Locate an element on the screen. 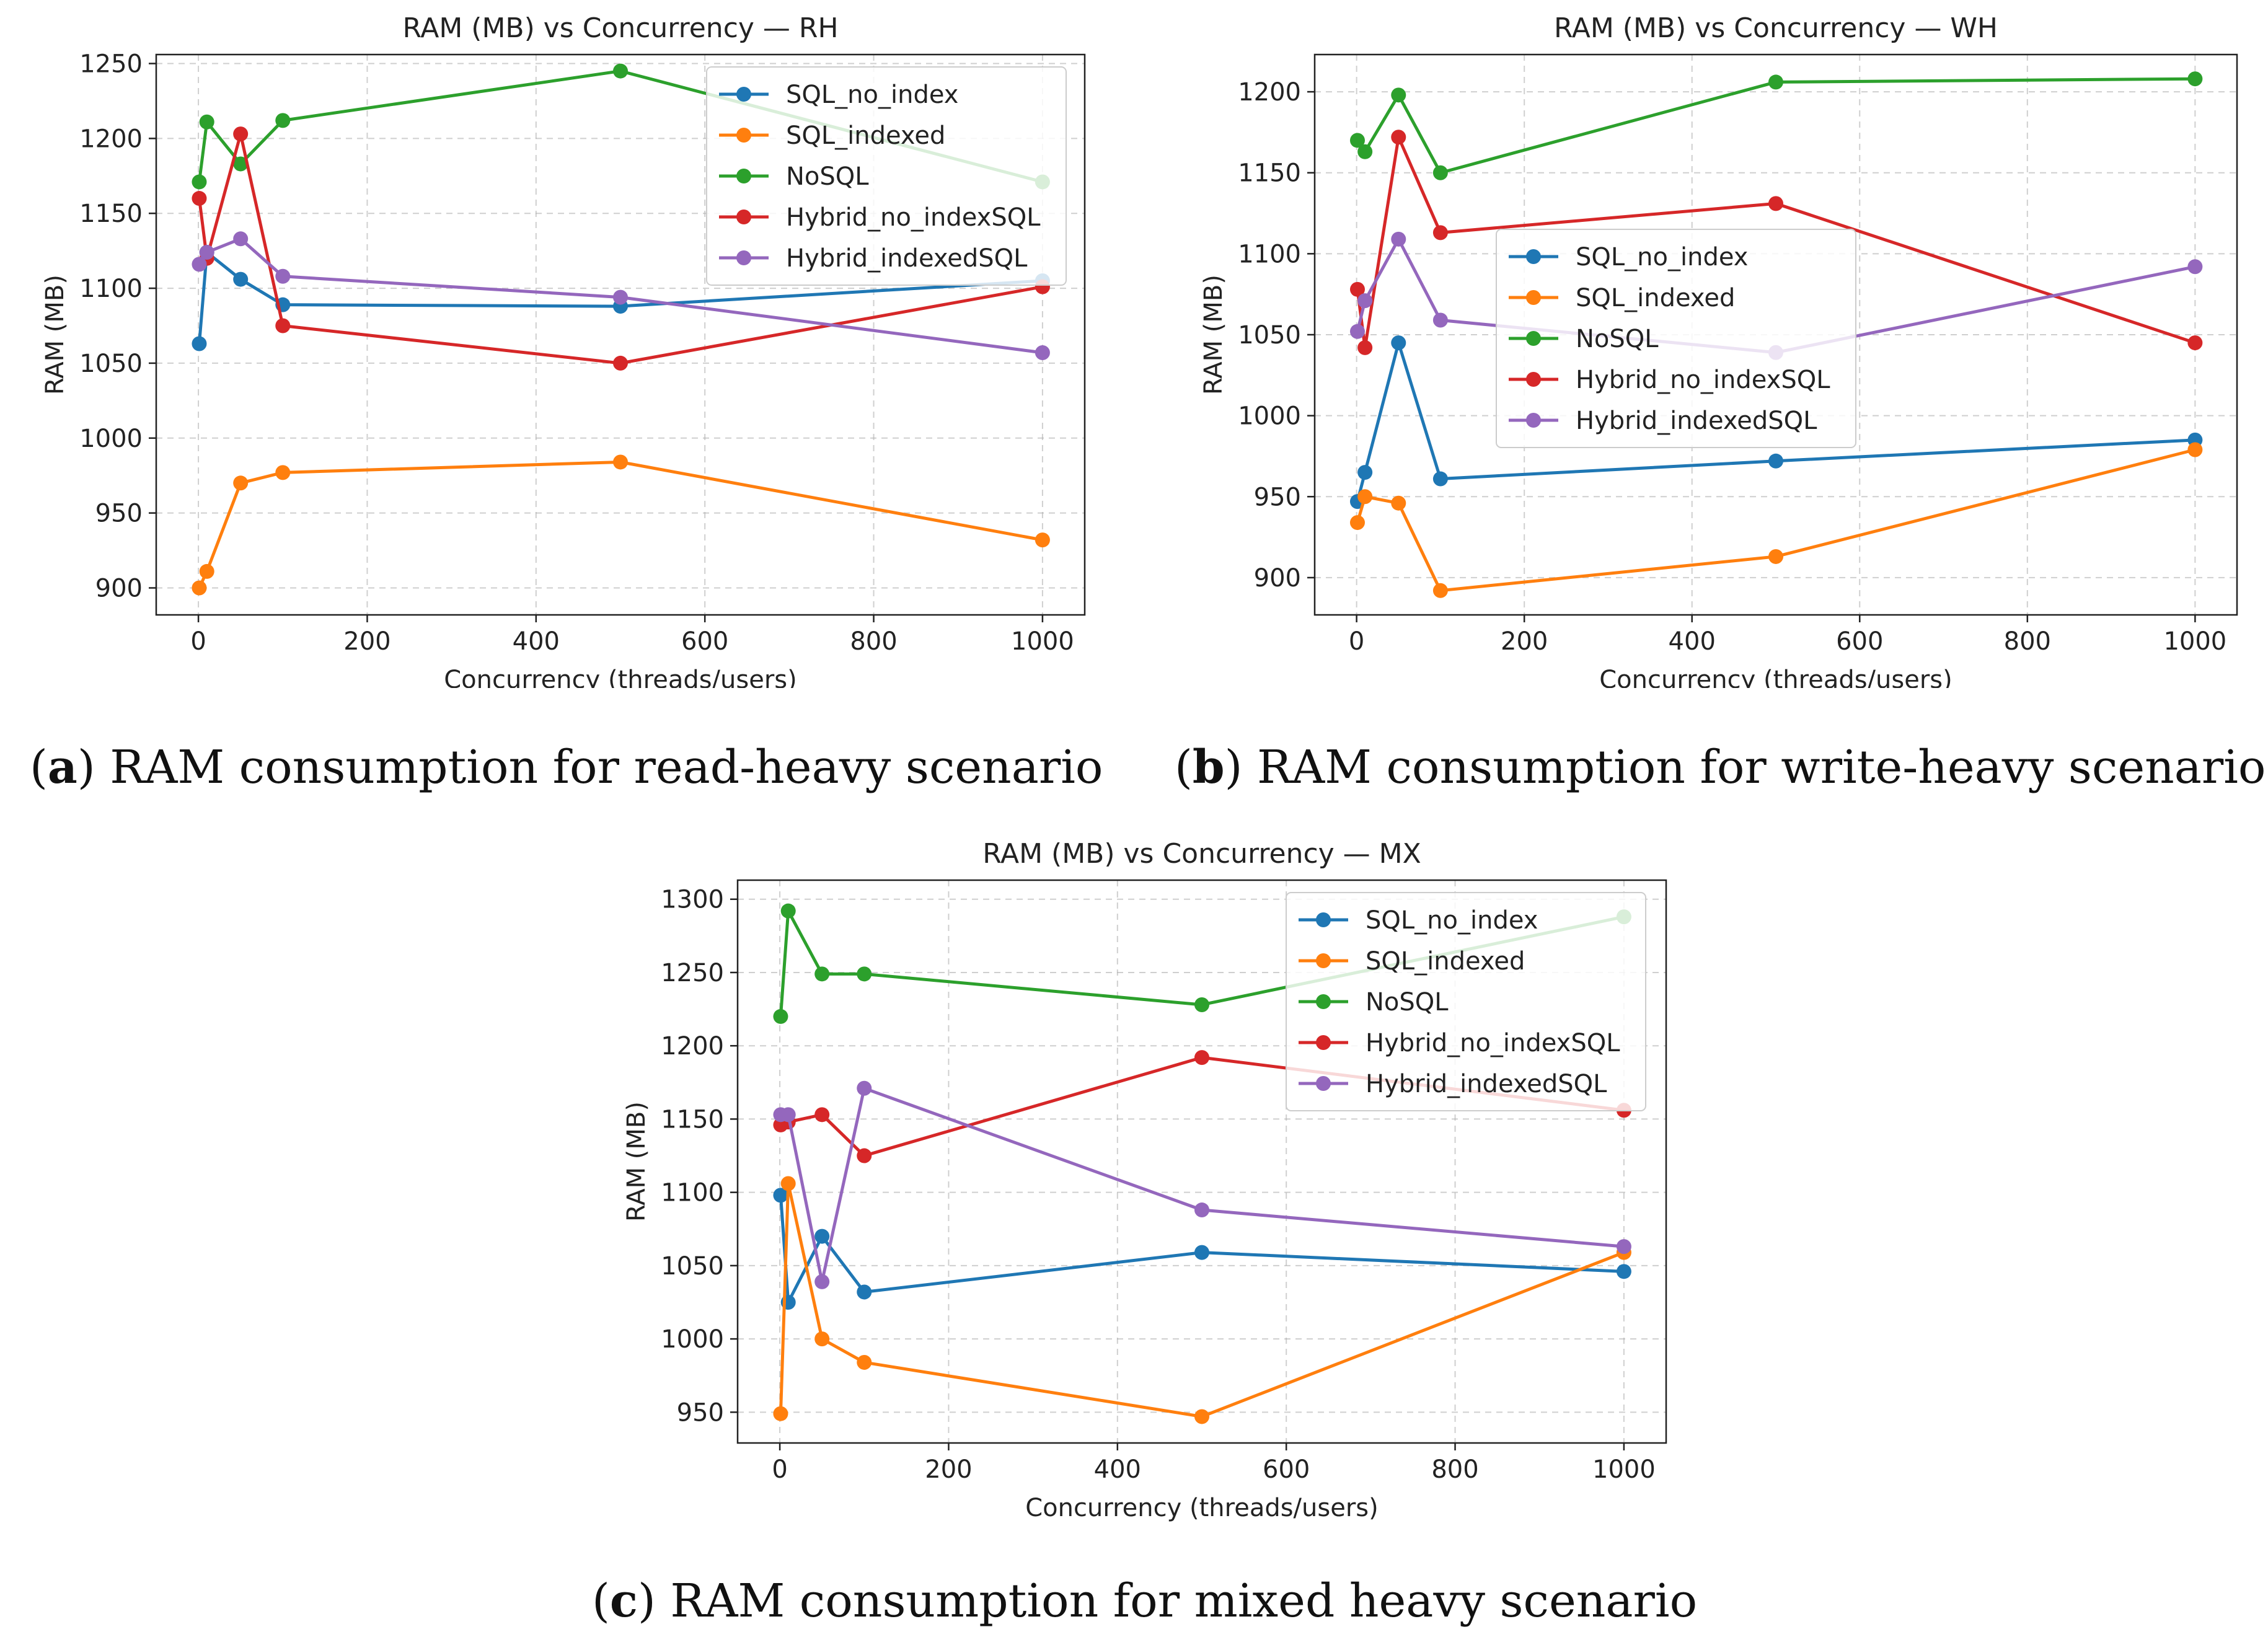 This screenshot has height=1650, width=2268. x-tick-label: 0 is located at coordinates (198, 642).